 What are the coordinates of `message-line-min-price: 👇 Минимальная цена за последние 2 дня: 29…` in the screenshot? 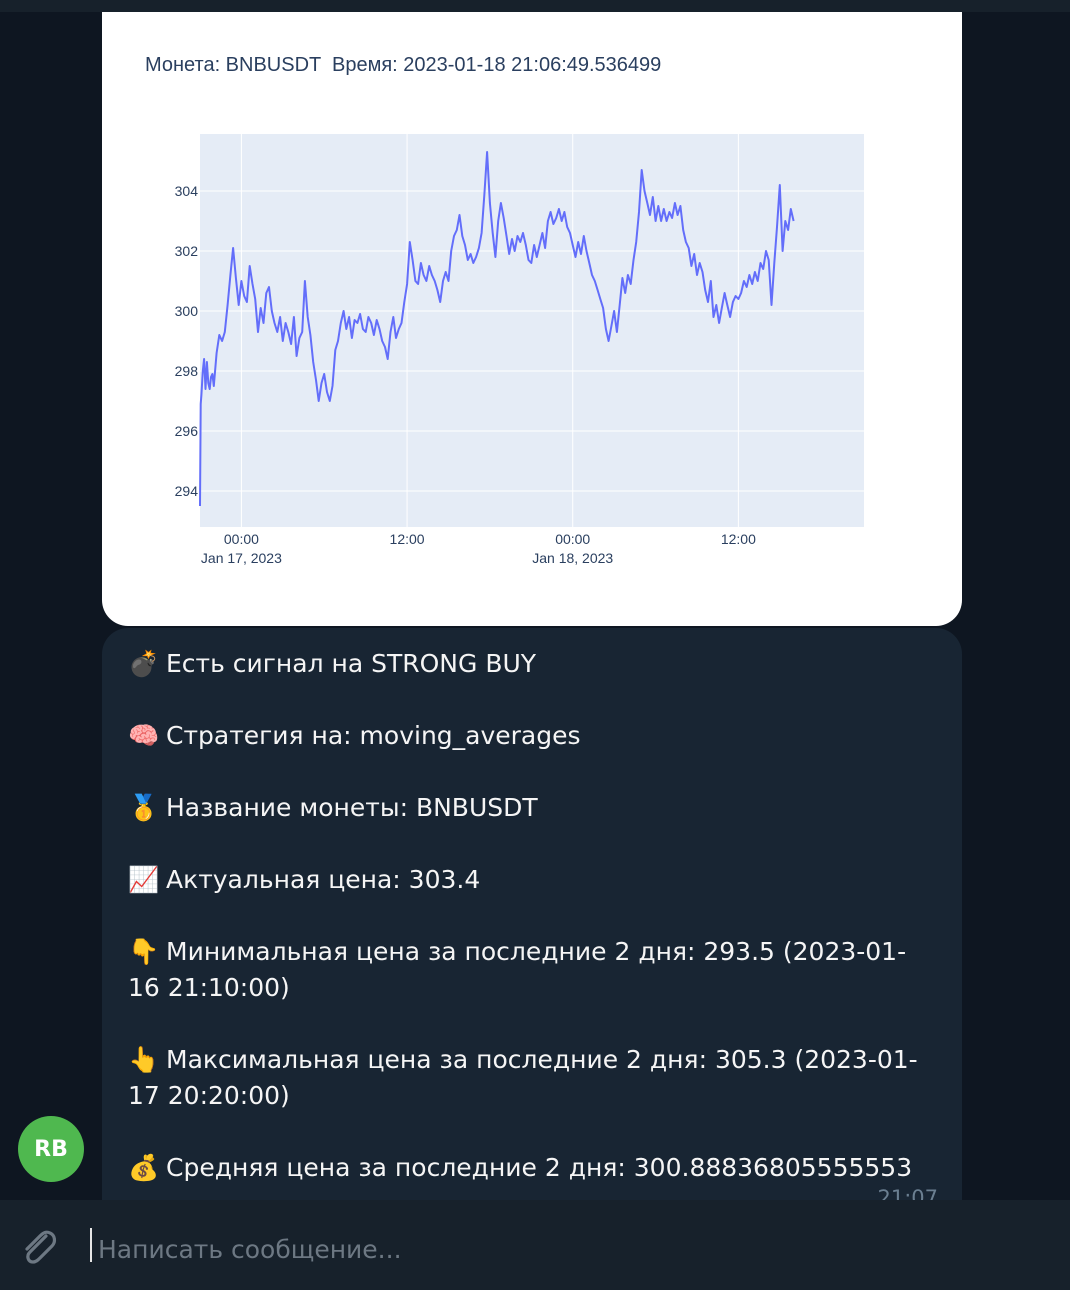 It's located at (528, 970).